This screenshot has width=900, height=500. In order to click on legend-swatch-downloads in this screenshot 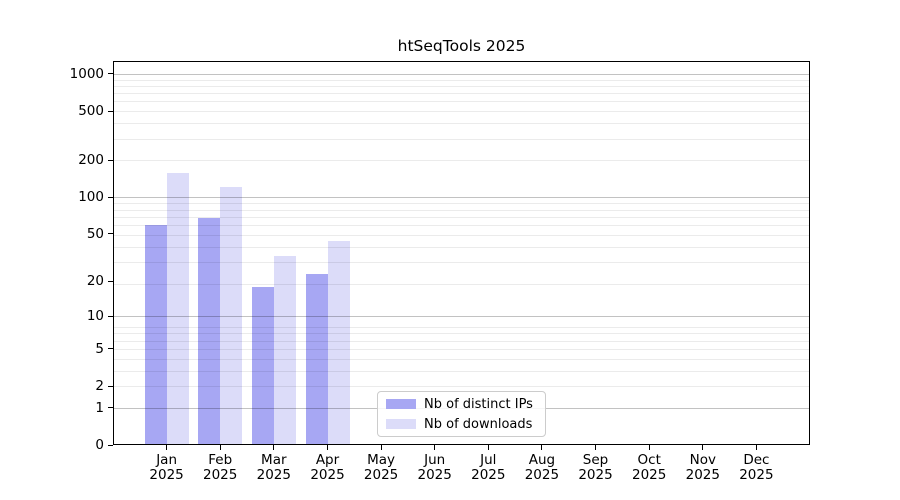, I will do `click(401, 424)`.